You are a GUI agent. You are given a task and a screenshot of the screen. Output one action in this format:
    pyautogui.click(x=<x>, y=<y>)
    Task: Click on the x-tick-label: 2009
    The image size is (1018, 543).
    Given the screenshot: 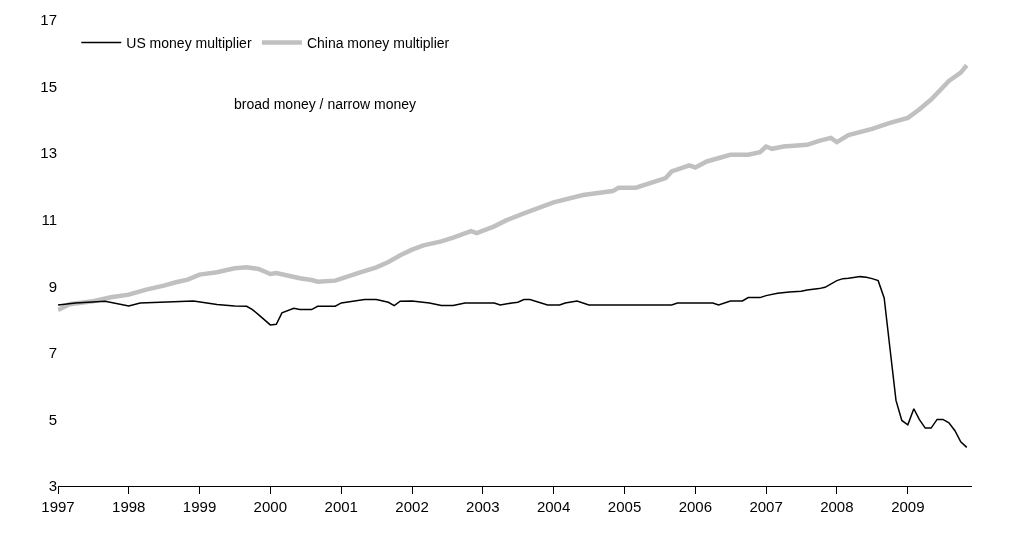 What is the action you would take?
    pyautogui.click(x=908, y=507)
    